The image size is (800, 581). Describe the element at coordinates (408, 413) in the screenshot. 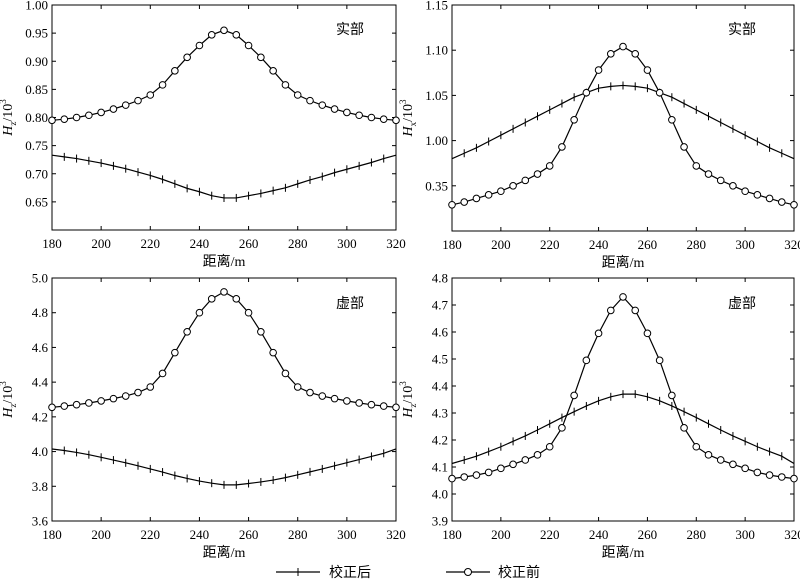

I see `y-axis-label-main: H` at that location.